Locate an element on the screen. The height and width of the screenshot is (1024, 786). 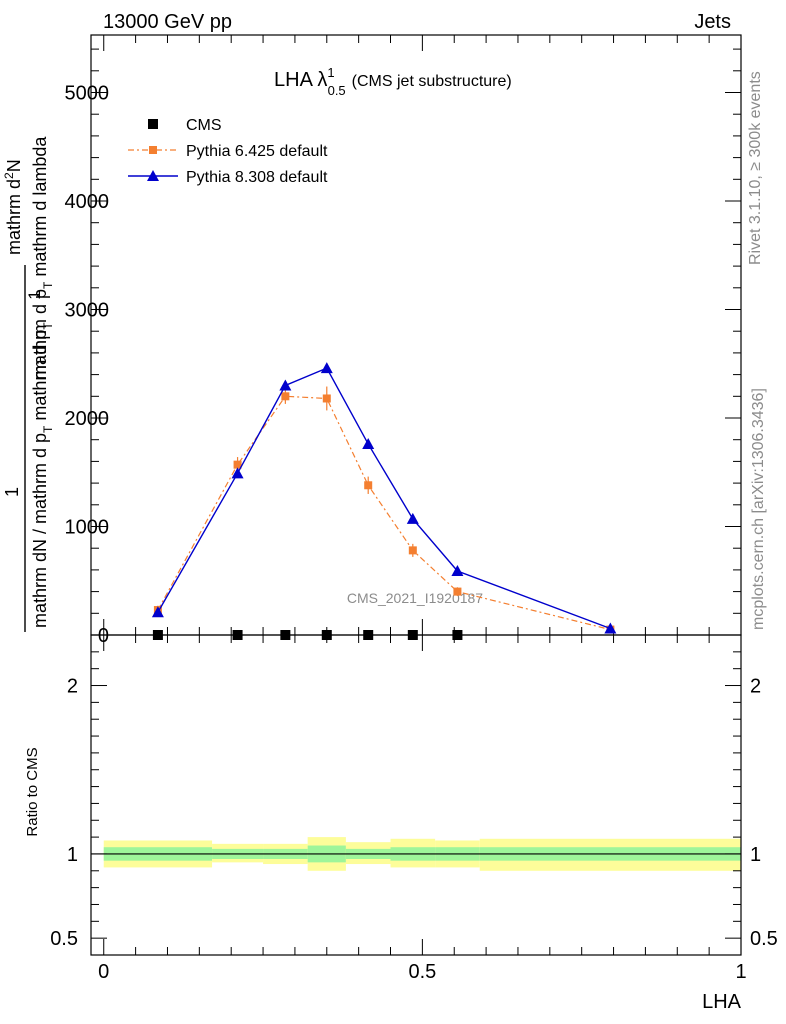
ylabel-num-top: mathrm d2N is located at coordinates (13, 207).